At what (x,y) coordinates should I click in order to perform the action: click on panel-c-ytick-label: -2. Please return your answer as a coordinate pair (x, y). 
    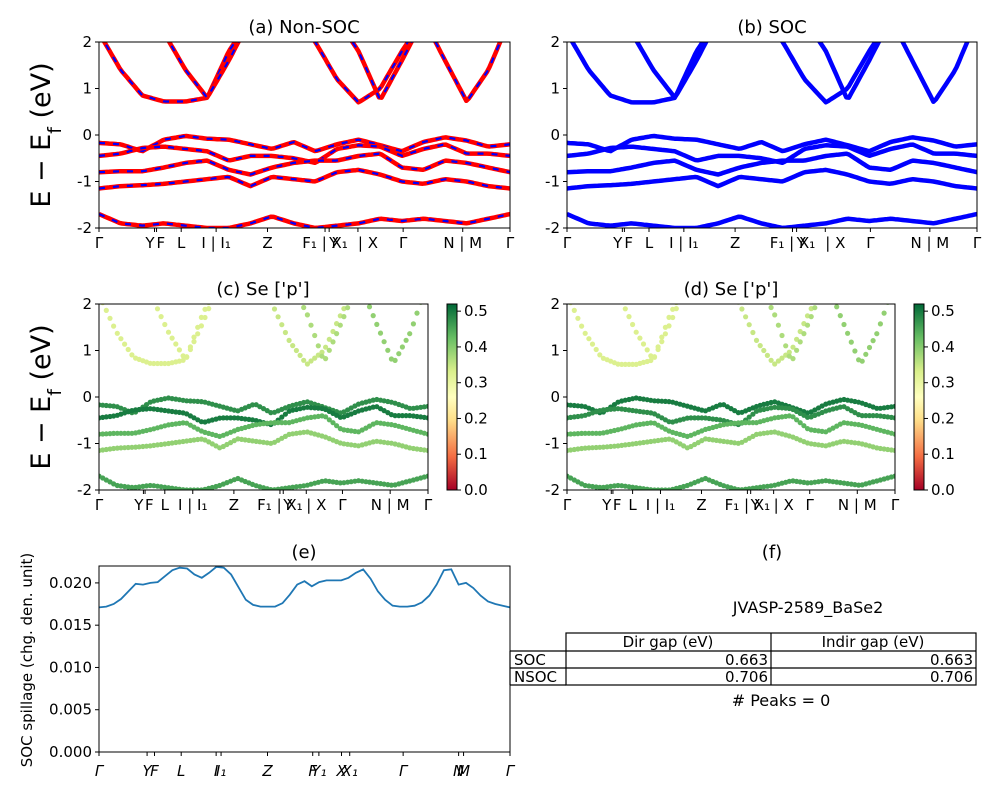
    Looking at the image, I should click on (84, 490).